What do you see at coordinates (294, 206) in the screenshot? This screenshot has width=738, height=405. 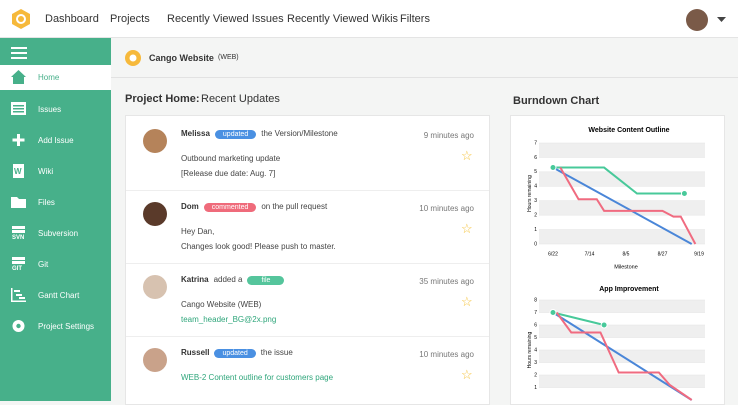 I see `action-text: on the pull request` at bounding box center [294, 206].